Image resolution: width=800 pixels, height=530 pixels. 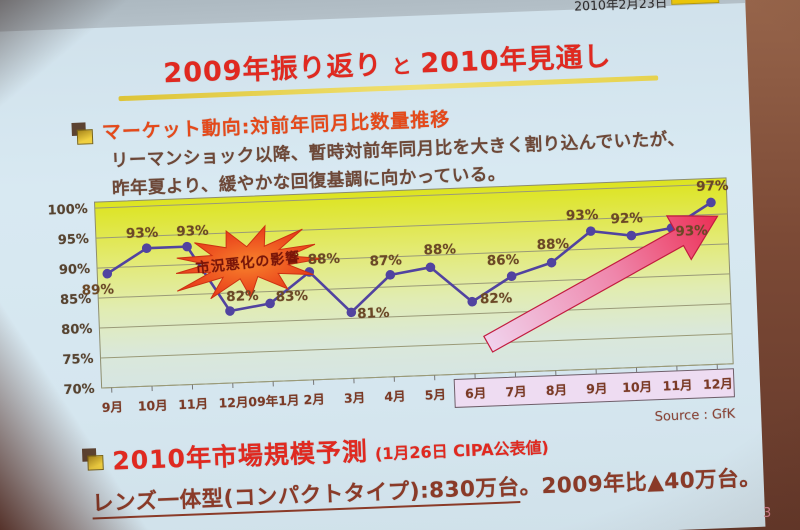 What do you see at coordinates (694, 416) in the screenshot?
I see `svg-text: Source : GfK` at bounding box center [694, 416].